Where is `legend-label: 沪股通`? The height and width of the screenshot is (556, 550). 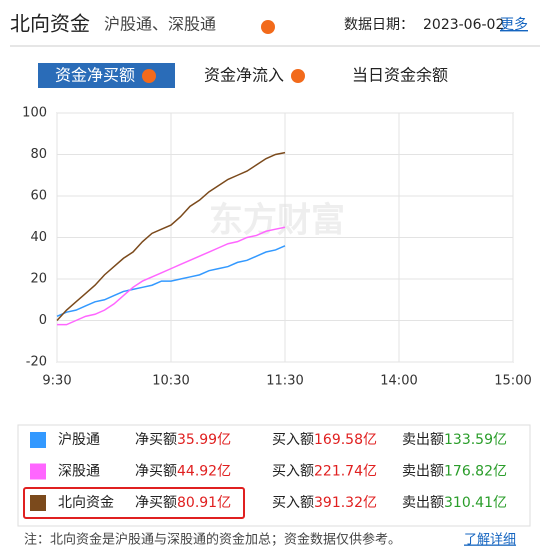 legend-label: 沪股通 is located at coordinates (79, 440).